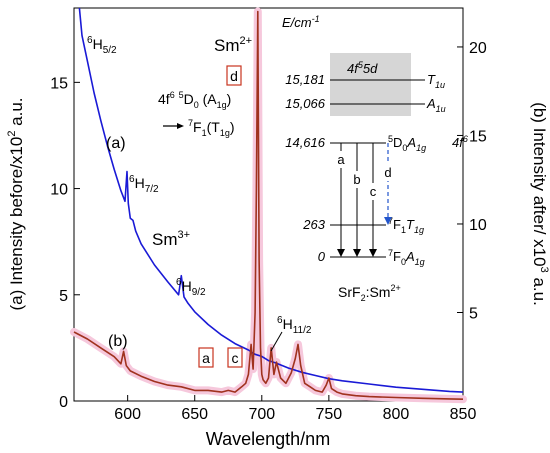  I want to click on arrow-b-head, so click(357, 253).